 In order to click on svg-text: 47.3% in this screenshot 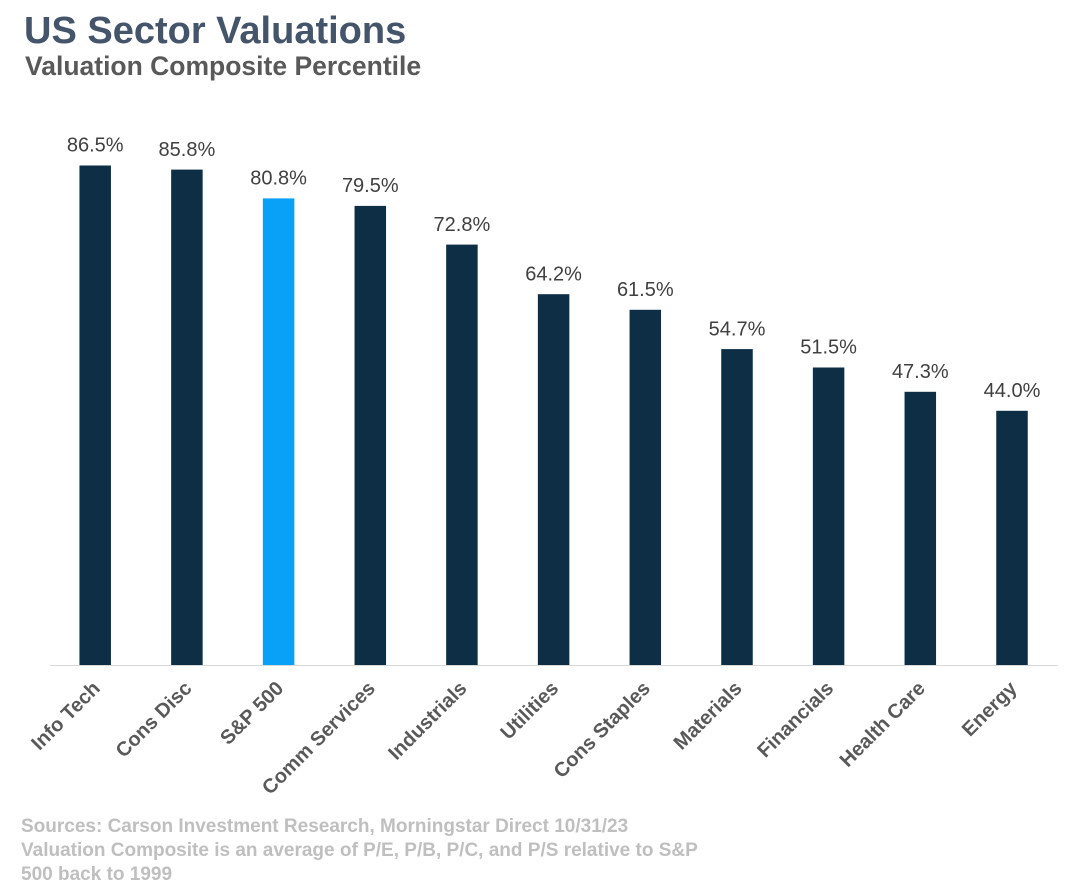, I will do `click(920, 372)`.